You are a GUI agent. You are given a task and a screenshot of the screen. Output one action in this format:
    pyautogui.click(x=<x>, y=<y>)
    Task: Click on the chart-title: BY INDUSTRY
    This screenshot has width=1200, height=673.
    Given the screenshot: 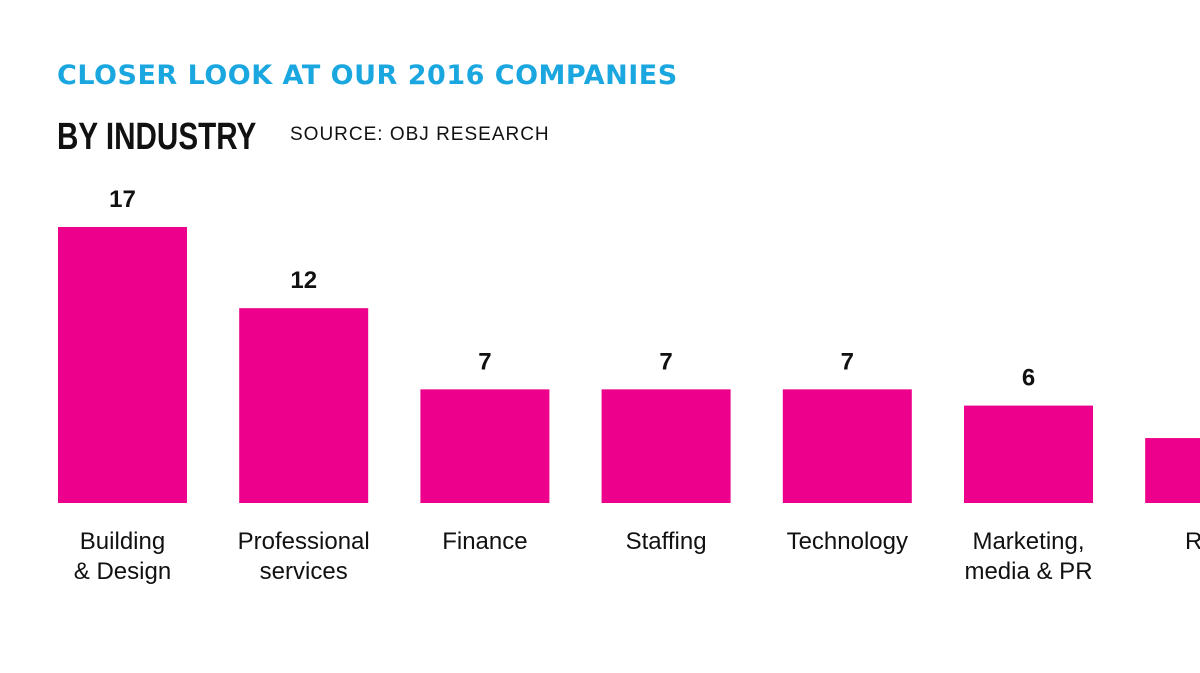 What is the action you would take?
    pyautogui.click(x=157, y=137)
    